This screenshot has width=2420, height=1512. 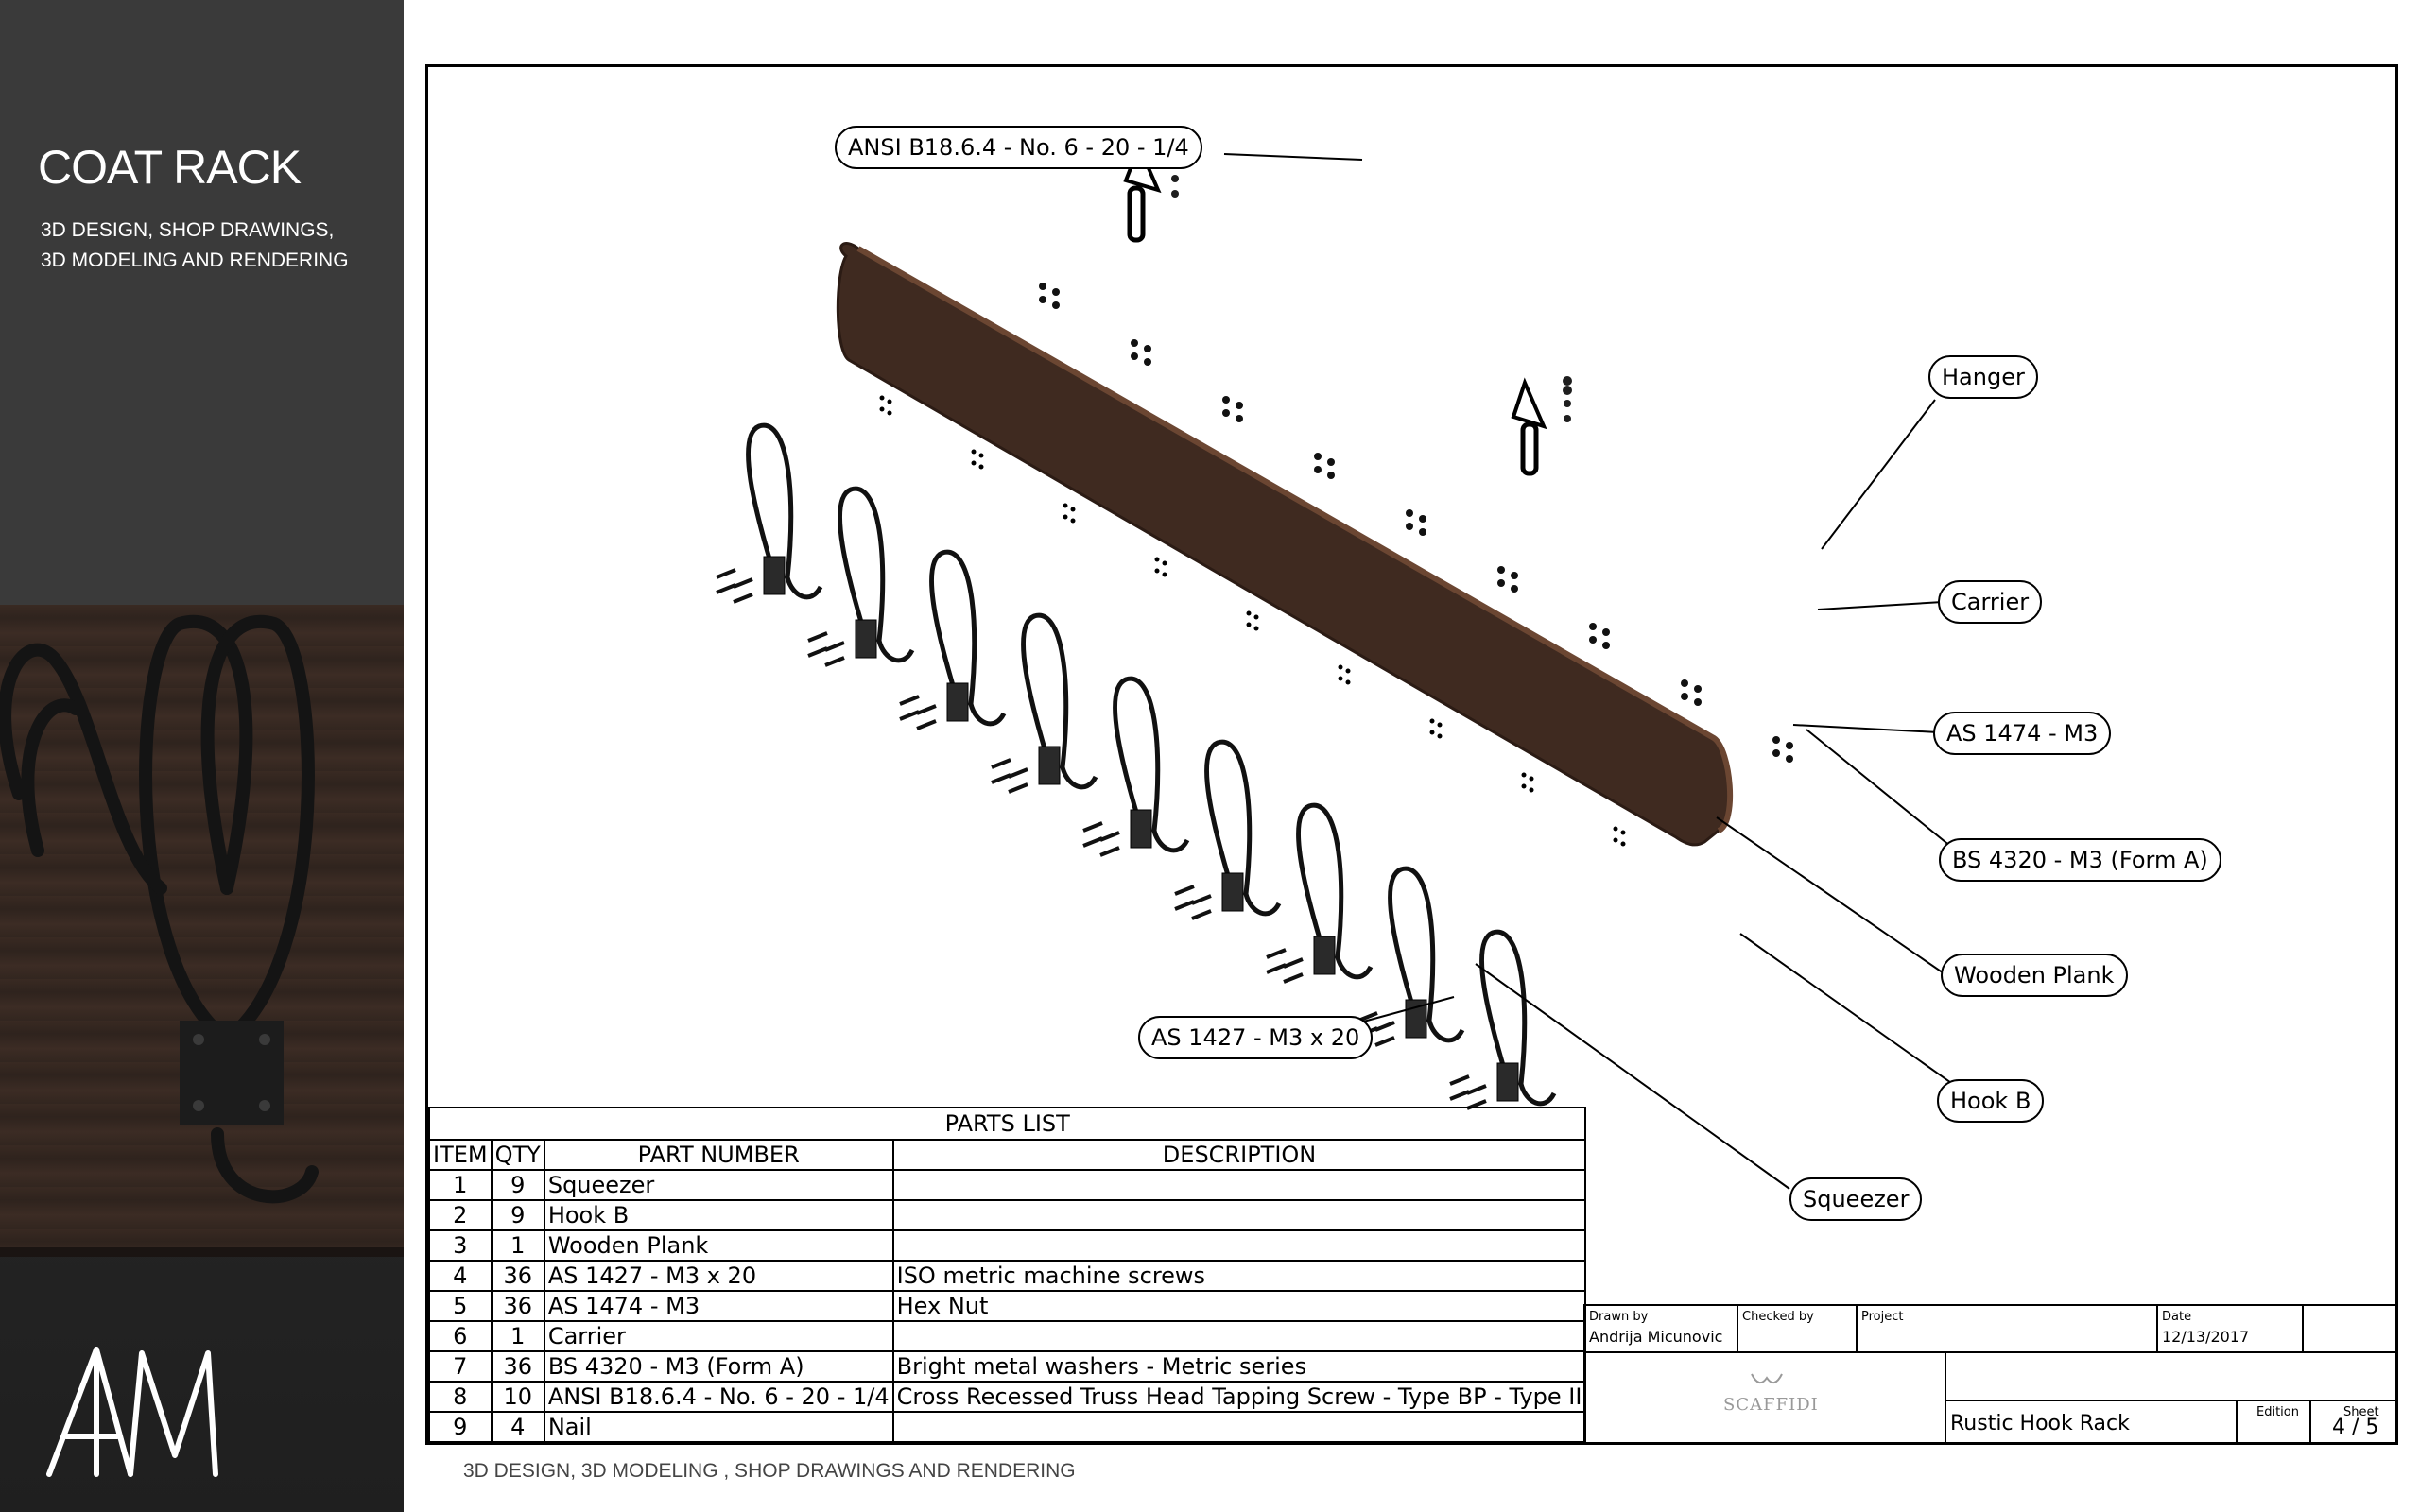 I want to click on cell-item: 7, so click(x=460, y=1366).